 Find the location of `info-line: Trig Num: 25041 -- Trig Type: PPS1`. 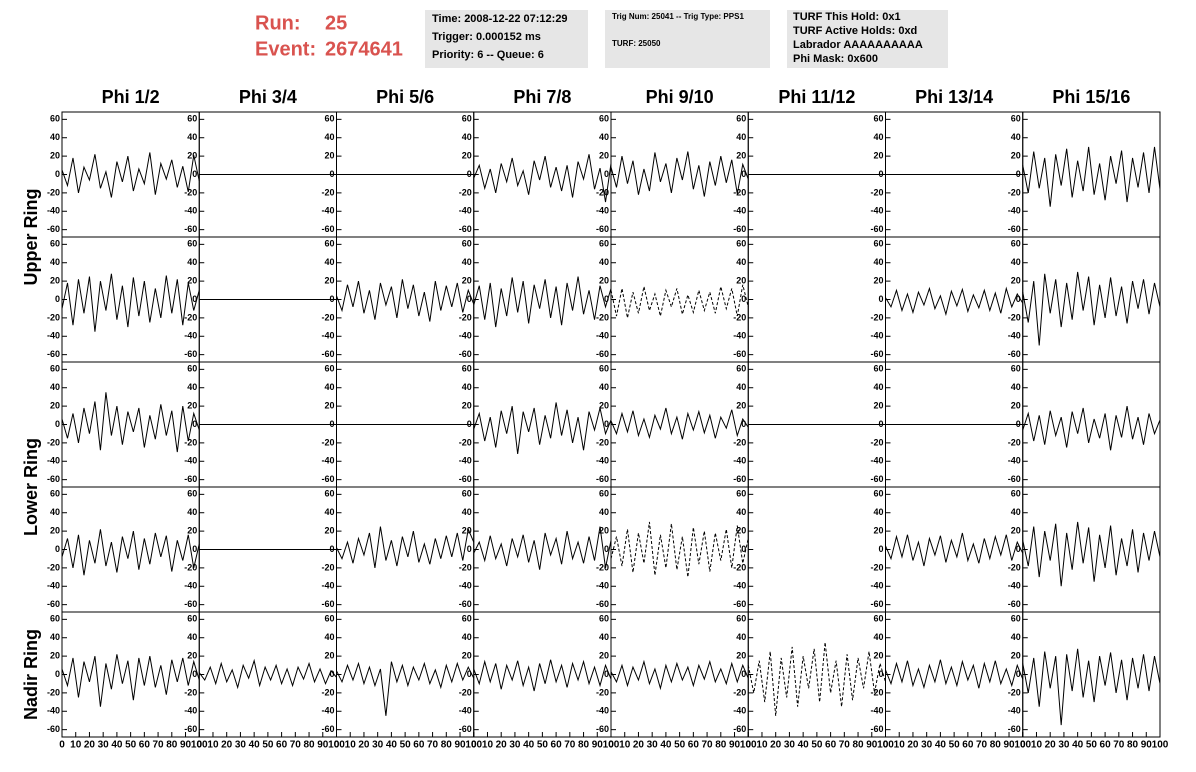

info-line: Trig Num: 25041 -- Trig Type: PPS1 is located at coordinates (678, 16).